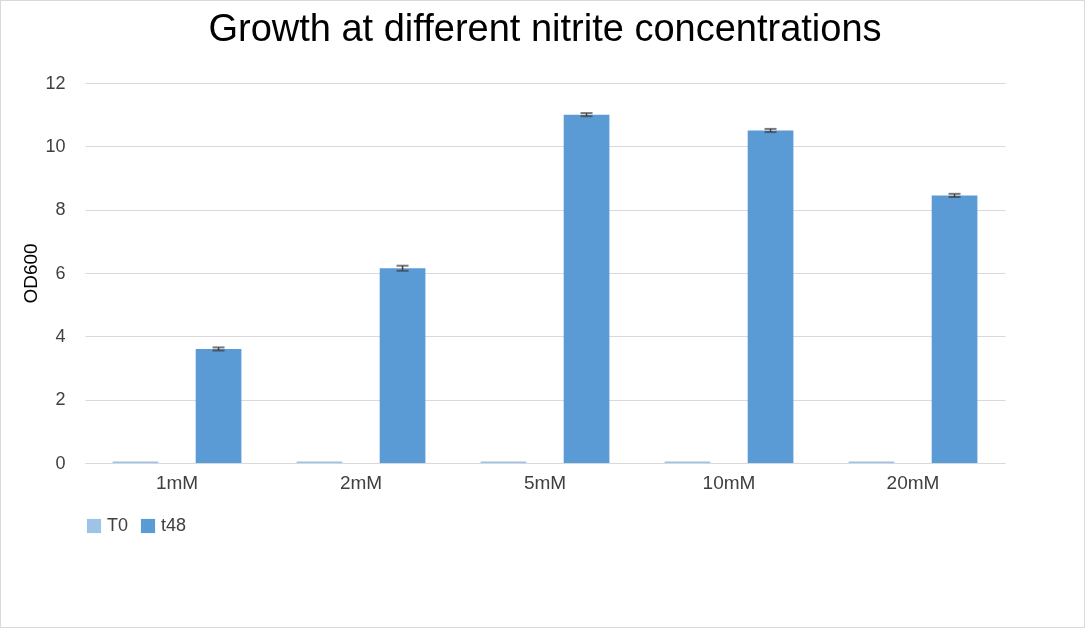 The image size is (1091, 634). What do you see at coordinates (545, 482) in the screenshot?
I see `x-tick-label: 5mM` at bounding box center [545, 482].